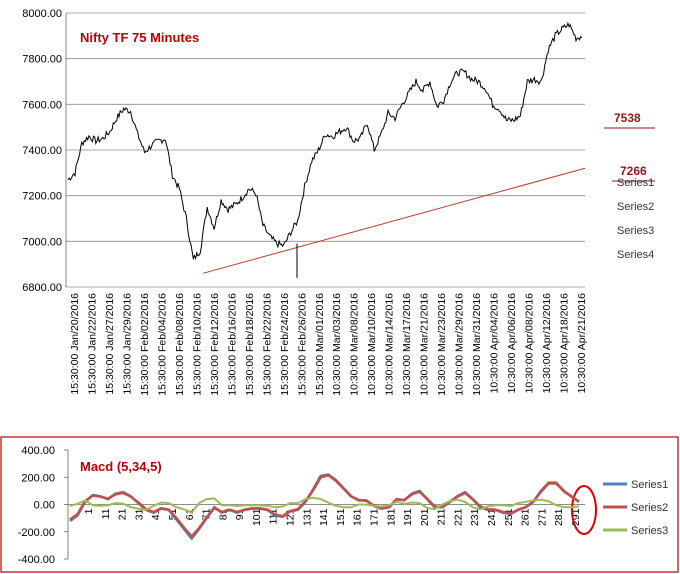 The width and height of the screenshot is (680, 574). I want to click on price-x-tick-label: 10:30:00 Mar/23/2016, so click(442, 344).